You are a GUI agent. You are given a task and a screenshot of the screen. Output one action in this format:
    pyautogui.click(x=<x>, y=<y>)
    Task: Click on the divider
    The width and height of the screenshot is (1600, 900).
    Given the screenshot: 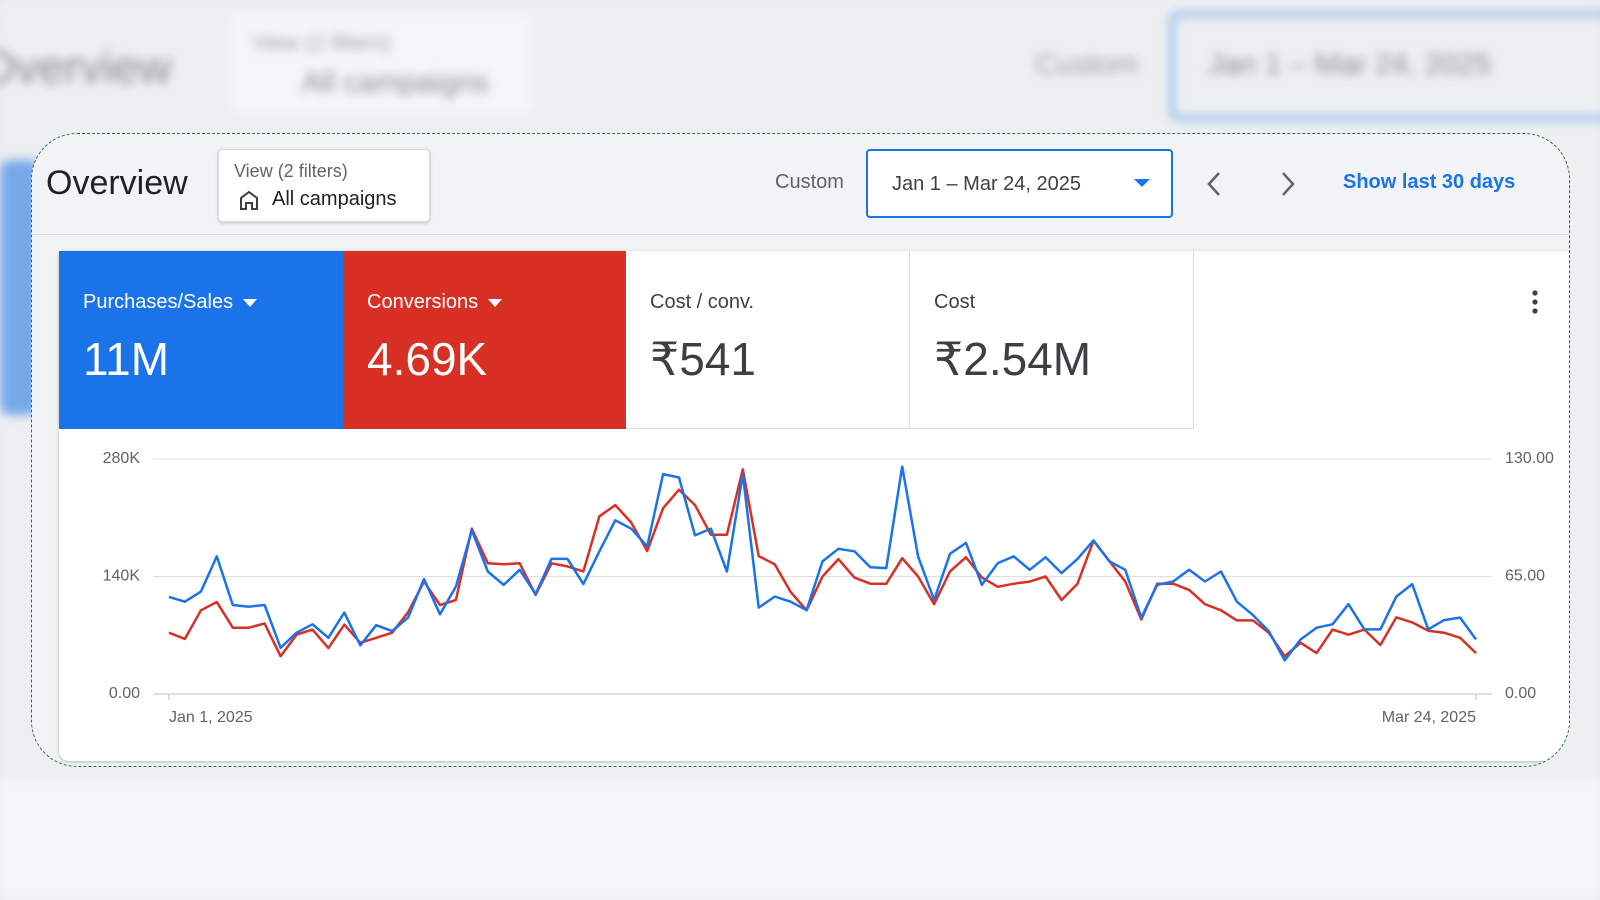 What is the action you would take?
    pyautogui.click(x=800, y=234)
    